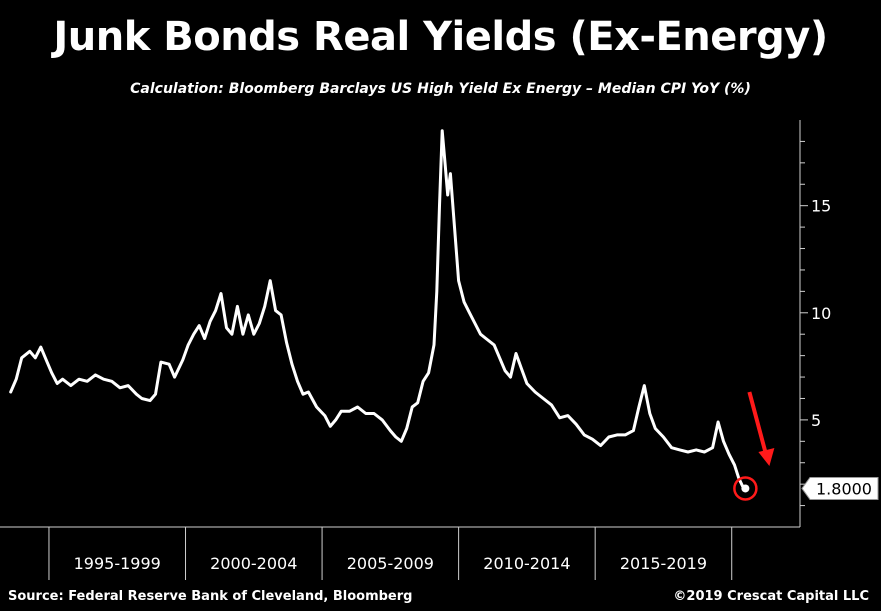 The image size is (881, 611). Describe the element at coordinates (117, 563) in the screenshot. I see `x-period-label: 1995-1999` at that location.